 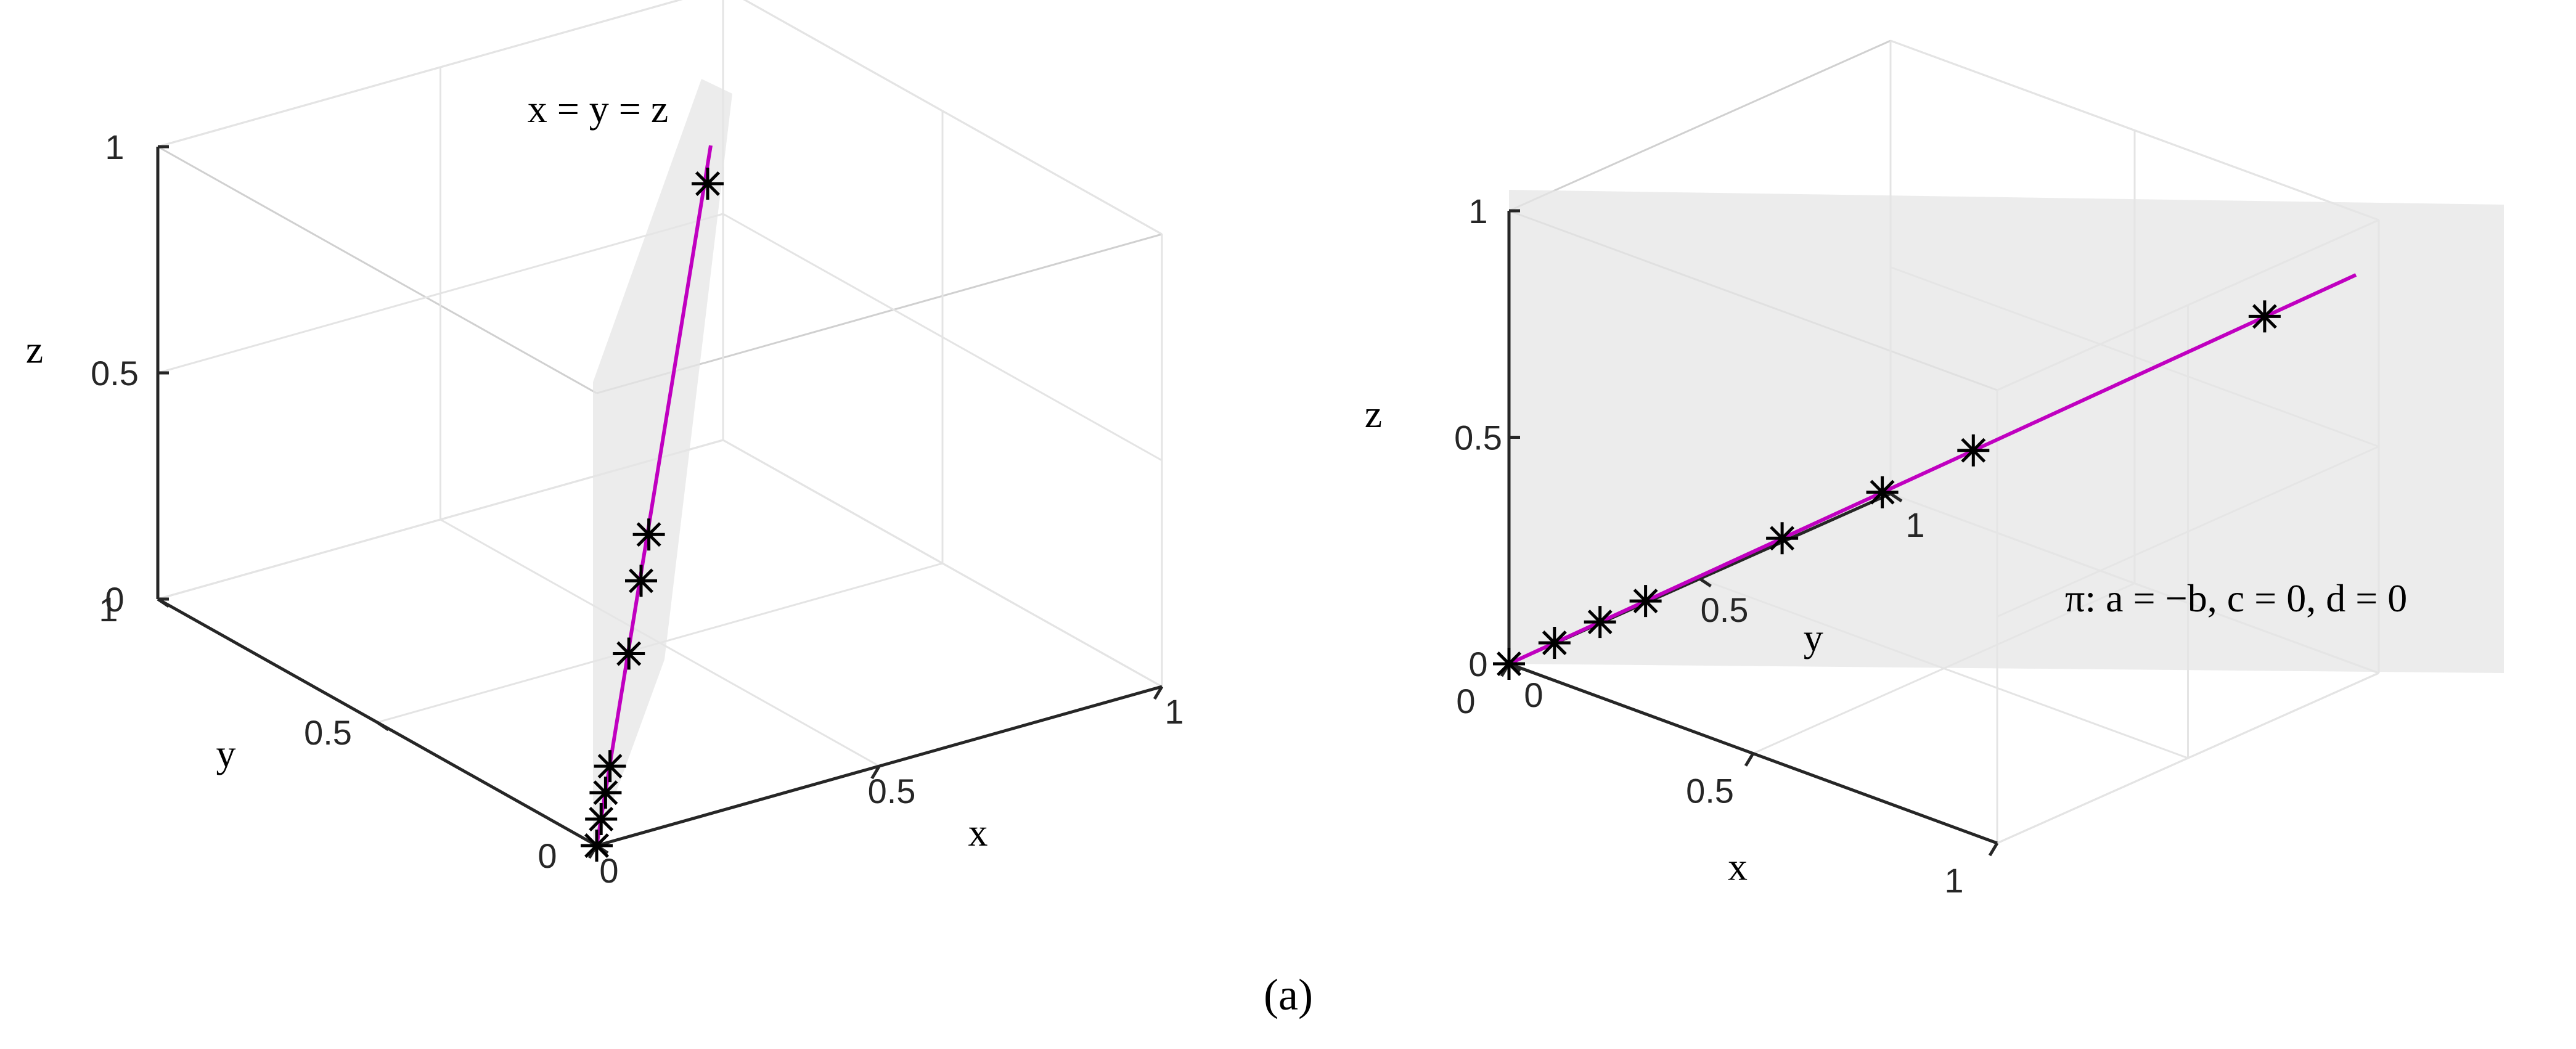 What do you see at coordinates (1288, 994) in the screenshot?
I see `figure-caption: (a)` at bounding box center [1288, 994].